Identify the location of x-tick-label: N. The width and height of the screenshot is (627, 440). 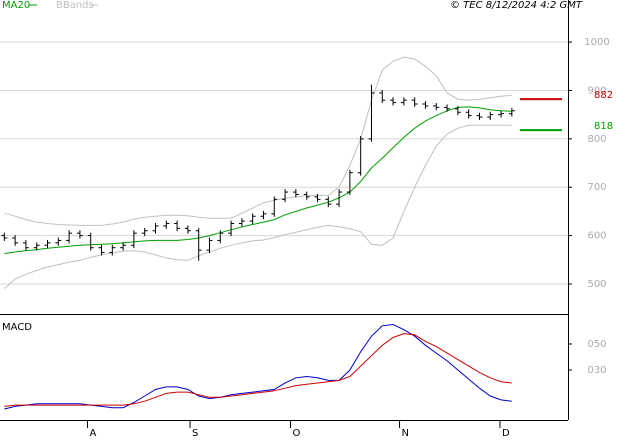
(405, 433).